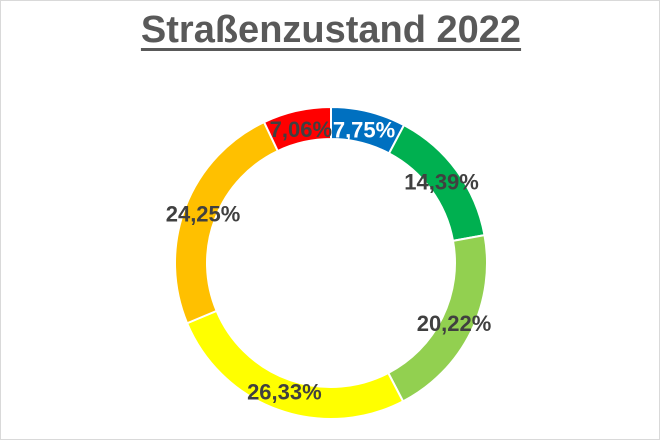 The height and width of the screenshot is (441, 660). I want to click on chart-title: Straßenzustand 2022, so click(331, 30).